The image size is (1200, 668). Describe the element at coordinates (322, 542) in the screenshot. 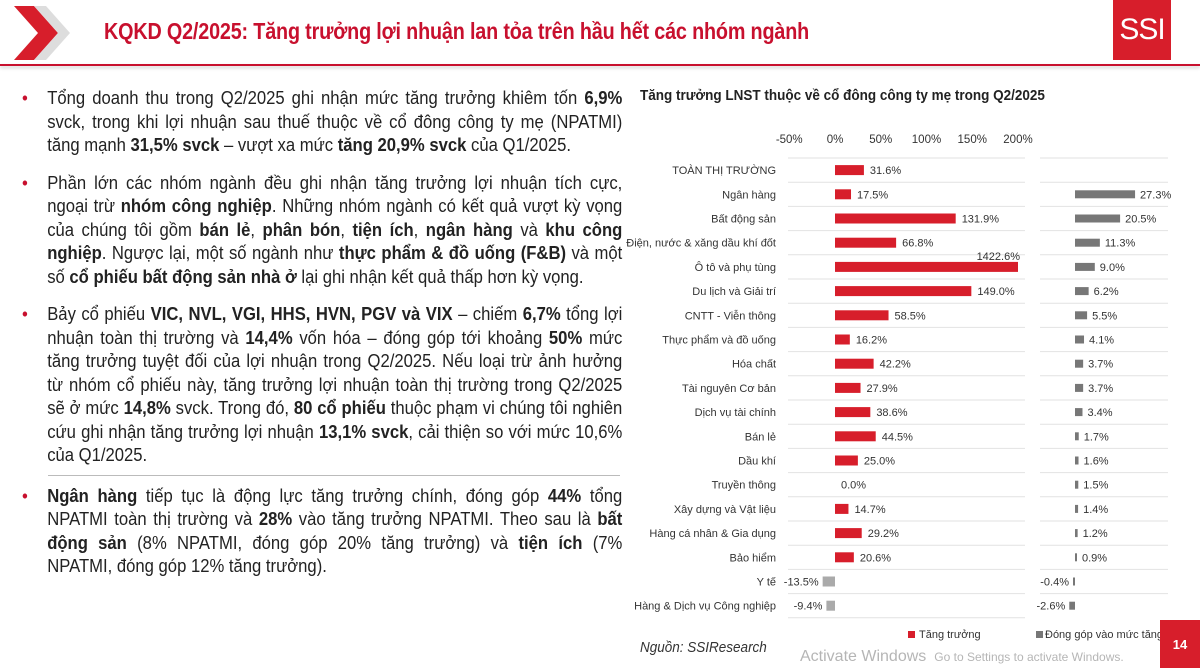

I see `text: (8% NPATMI, đóng góp 20% tăng trưởng) và` at that location.